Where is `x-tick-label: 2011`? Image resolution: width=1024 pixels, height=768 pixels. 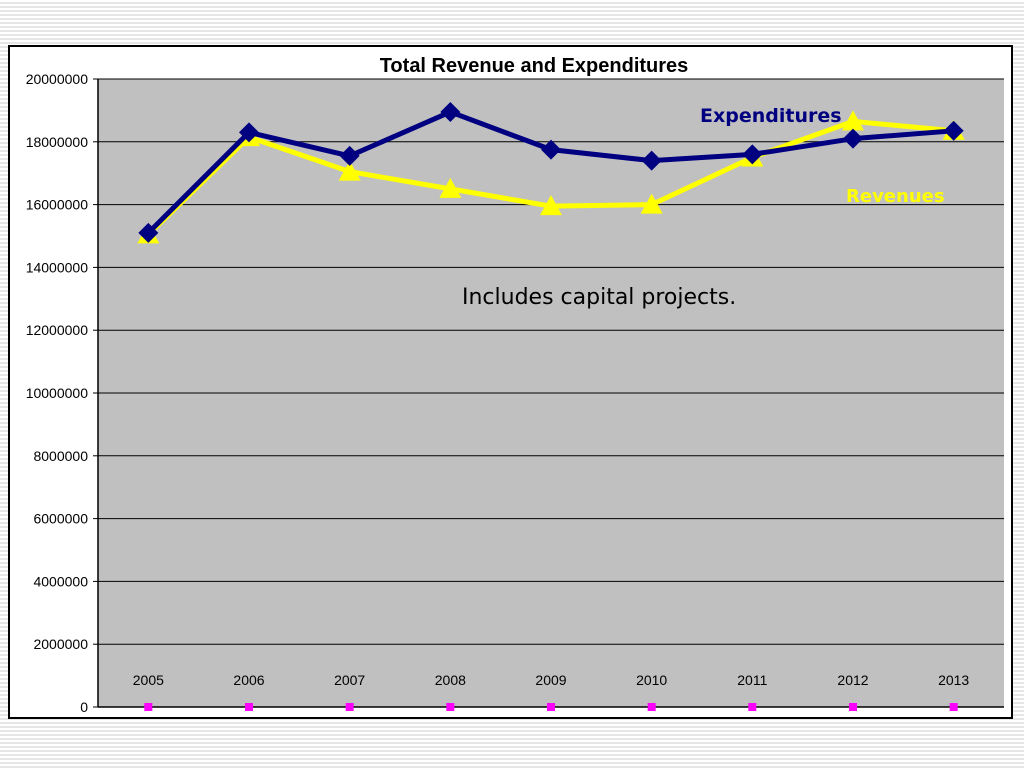
x-tick-label: 2011 is located at coordinates (752, 680).